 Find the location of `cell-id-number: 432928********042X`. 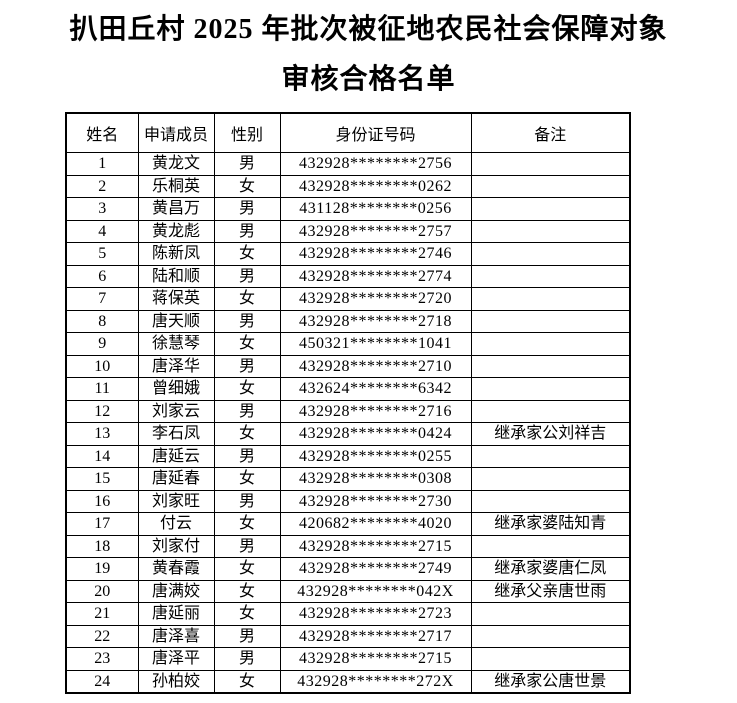

cell-id-number: 432928********042X is located at coordinates (375, 591).